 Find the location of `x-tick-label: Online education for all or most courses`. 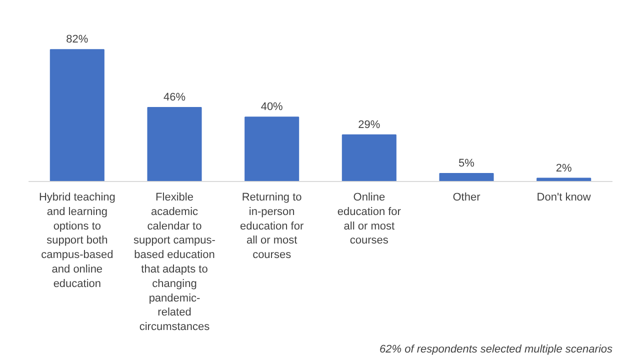

x-tick-label: Online education for all or most courses is located at coordinates (369, 219).